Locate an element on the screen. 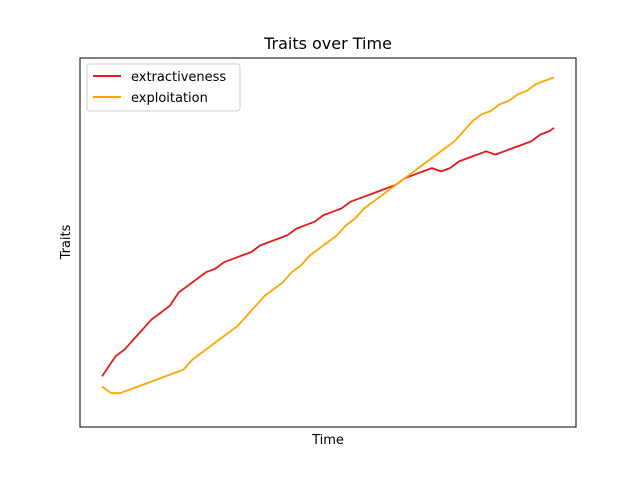 This screenshot has height=480, width=640. legend-label-exploitation: exploitation is located at coordinates (169, 98).